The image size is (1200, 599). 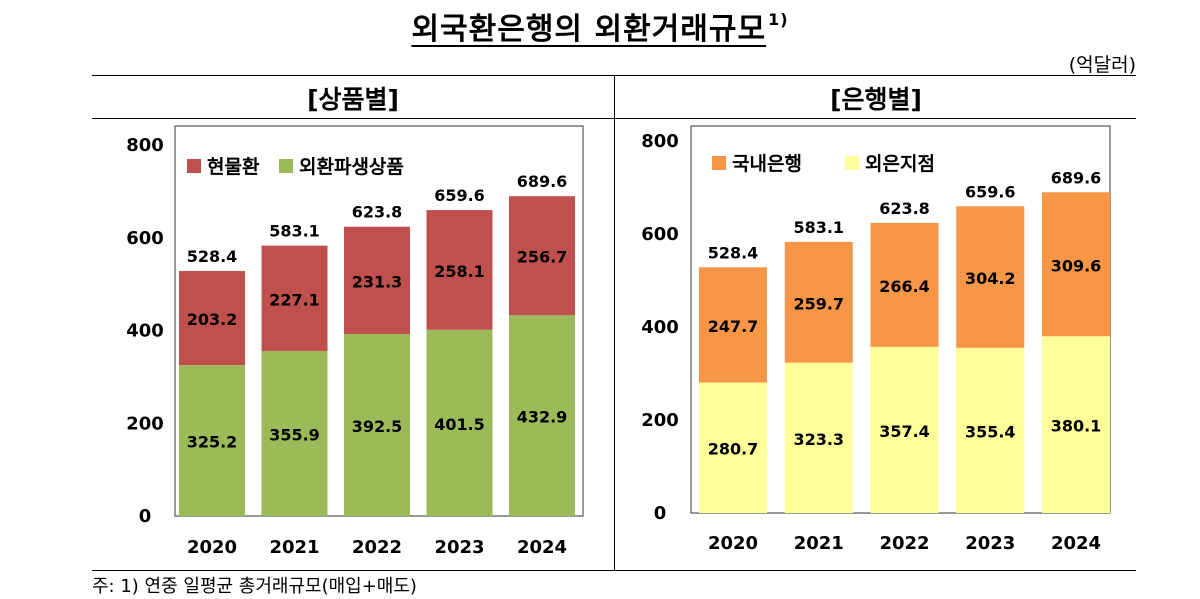 I want to click on page-title: 외국환은행의 외환거래규모 1), so click(x=600, y=26).